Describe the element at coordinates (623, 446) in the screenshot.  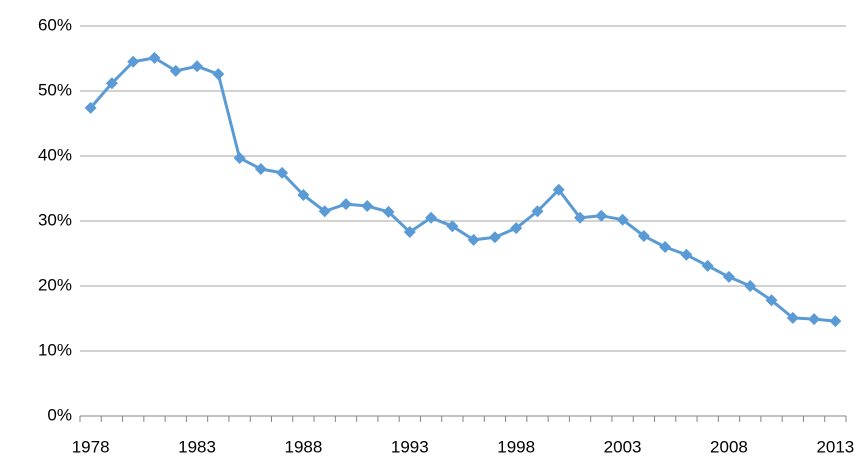
I see `x-tick-label: 2003` at that location.